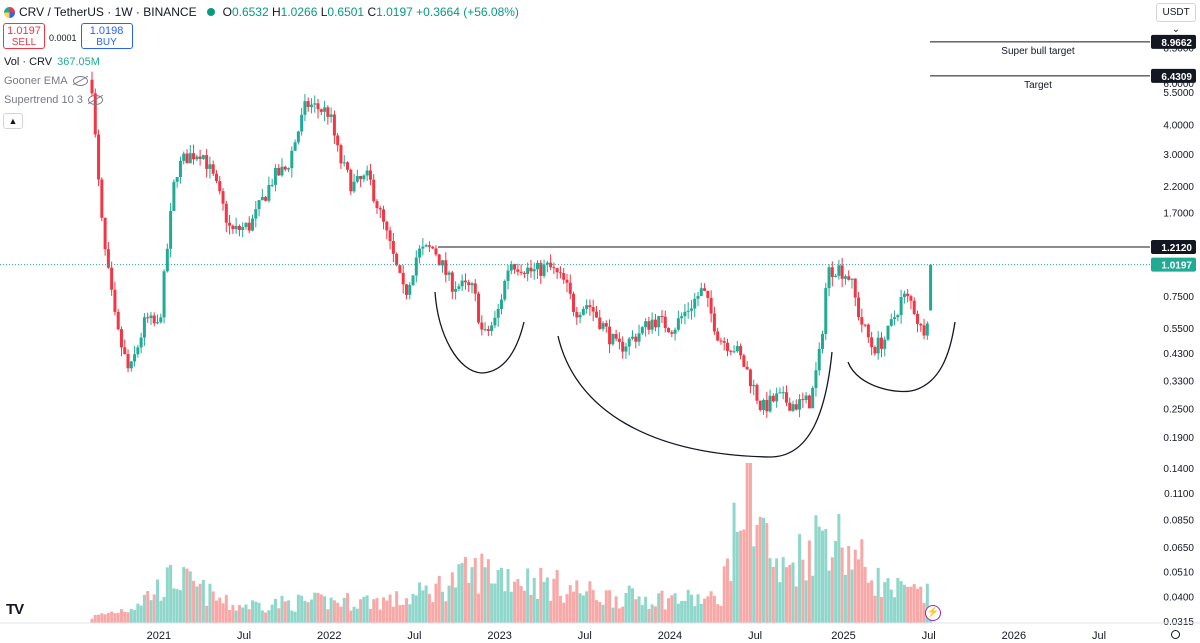 The width and height of the screenshot is (1200, 643). What do you see at coordinates (46, 81) in the screenshot?
I see `ema-indicator-legend: Gooner EMA` at bounding box center [46, 81].